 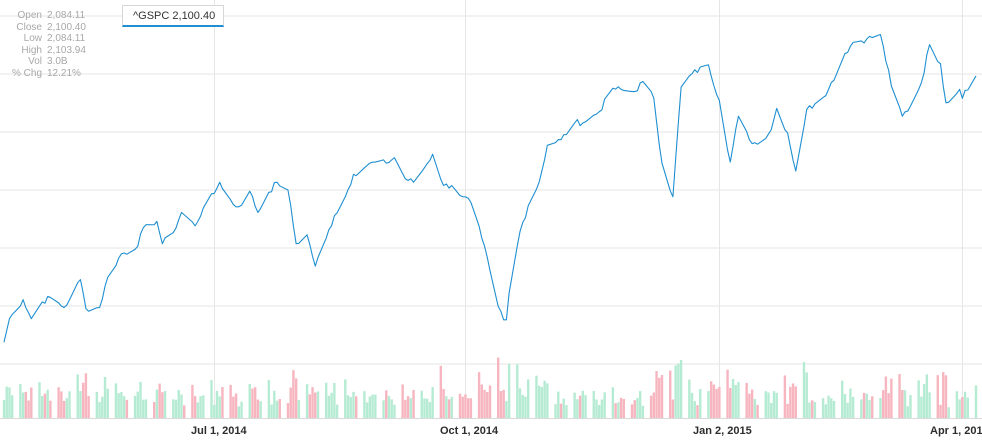 What do you see at coordinates (26, 73) in the screenshot?
I see `info-label: % Chg` at bounding box center [26, 73].